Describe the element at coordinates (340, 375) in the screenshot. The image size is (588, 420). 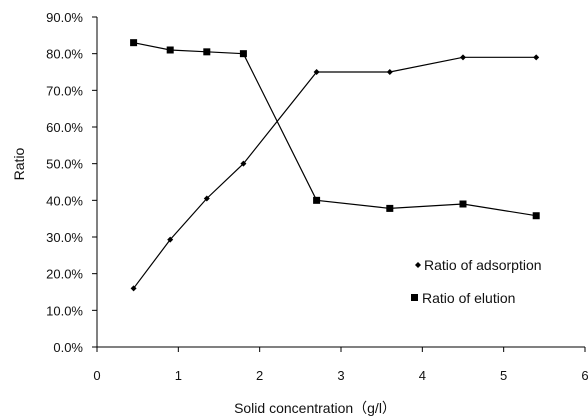
I see `x-tick-label: 3` at that location.